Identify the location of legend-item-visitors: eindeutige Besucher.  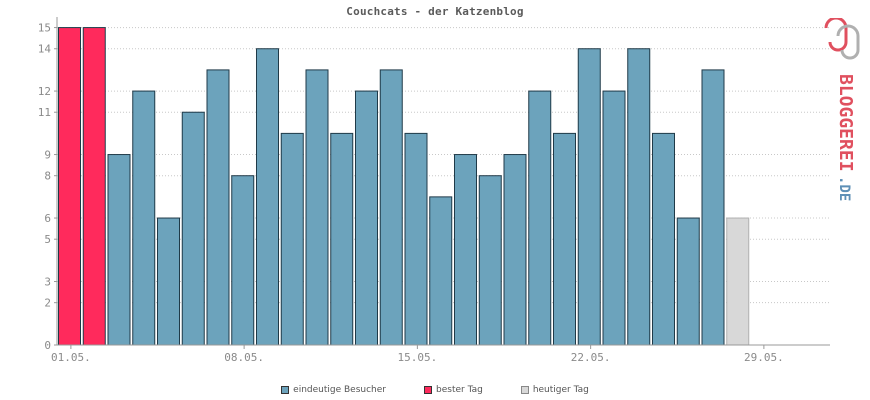
(333, 390).